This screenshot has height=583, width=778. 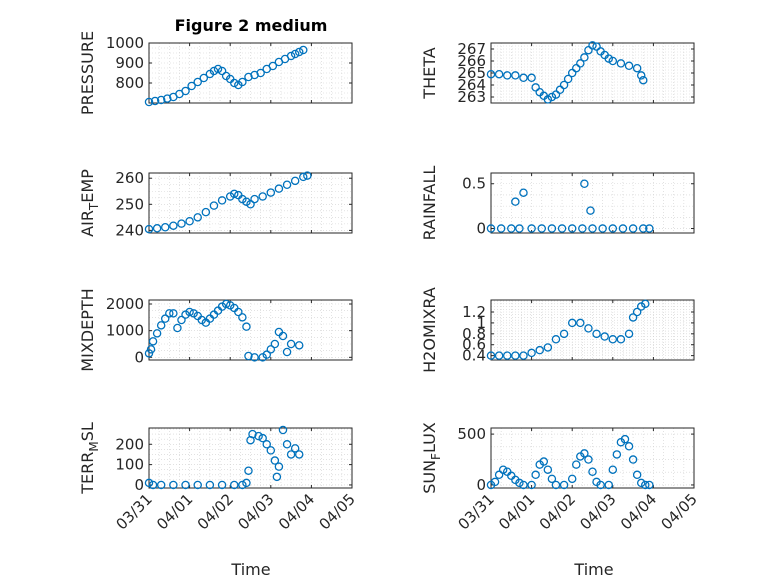 I want to click on y-tick-label: 0.8, so click(x=474, y=334).